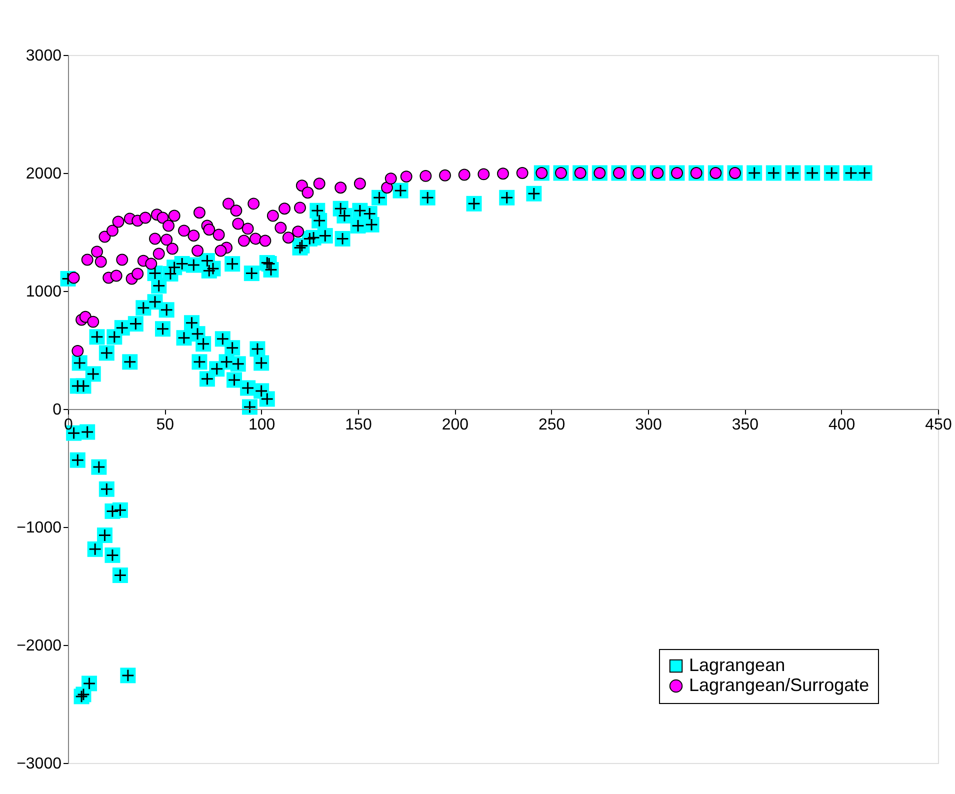  I want to click on legend-label: Lagrangean, so click(737, 665).